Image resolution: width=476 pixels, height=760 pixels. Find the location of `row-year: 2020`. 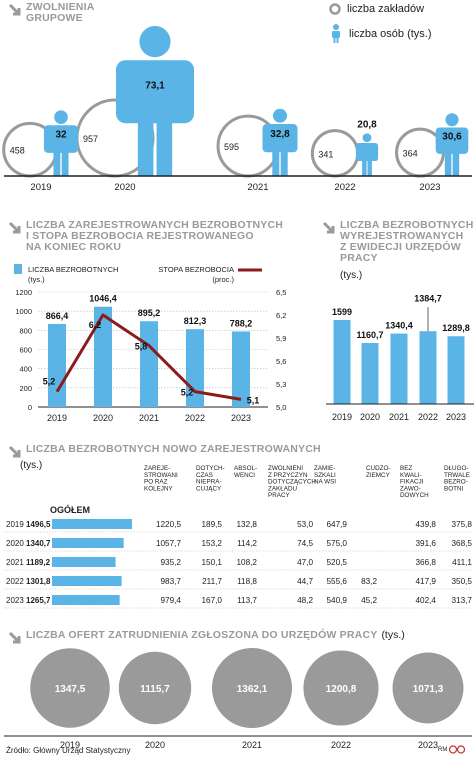

row-year: 2020 is located at coordinates (15, 543).